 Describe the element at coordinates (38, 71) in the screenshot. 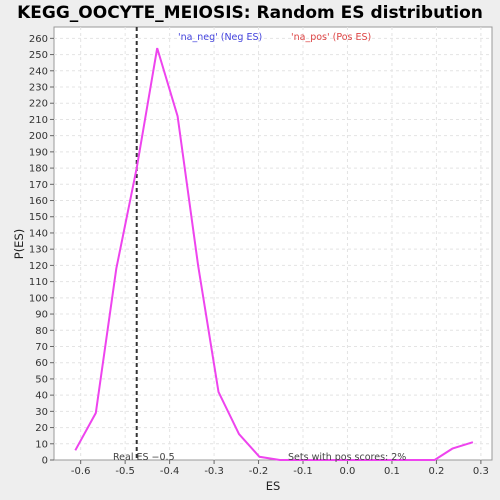

I see `y-tick-label: 240` at that location.